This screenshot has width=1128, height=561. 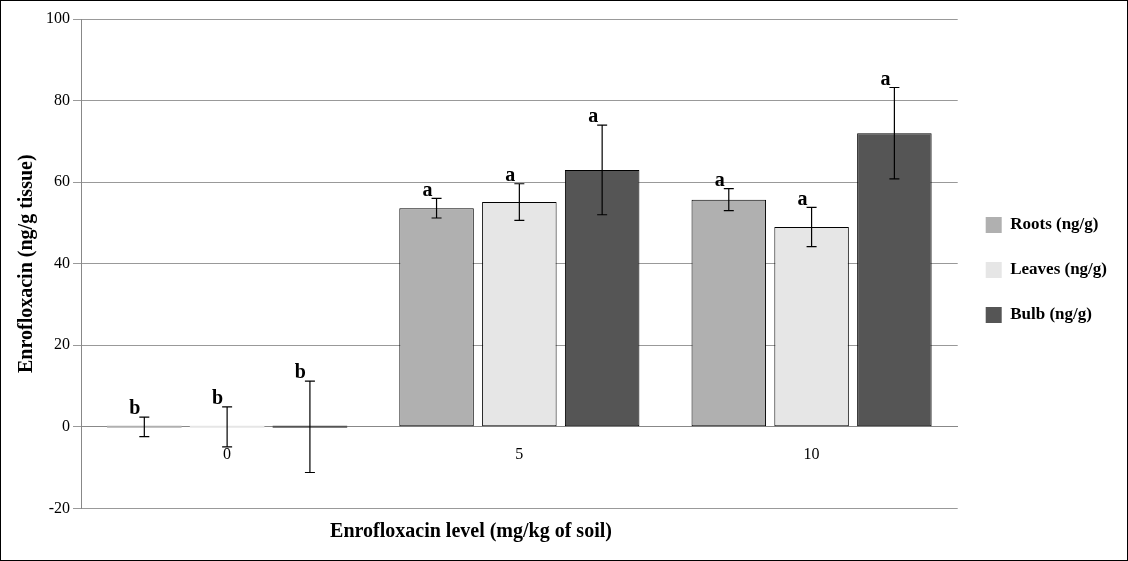 What do you see at coordinates (62, 344) in the screenshot?
I see `y-tick-label: 20` at bounding box center [62, 344].